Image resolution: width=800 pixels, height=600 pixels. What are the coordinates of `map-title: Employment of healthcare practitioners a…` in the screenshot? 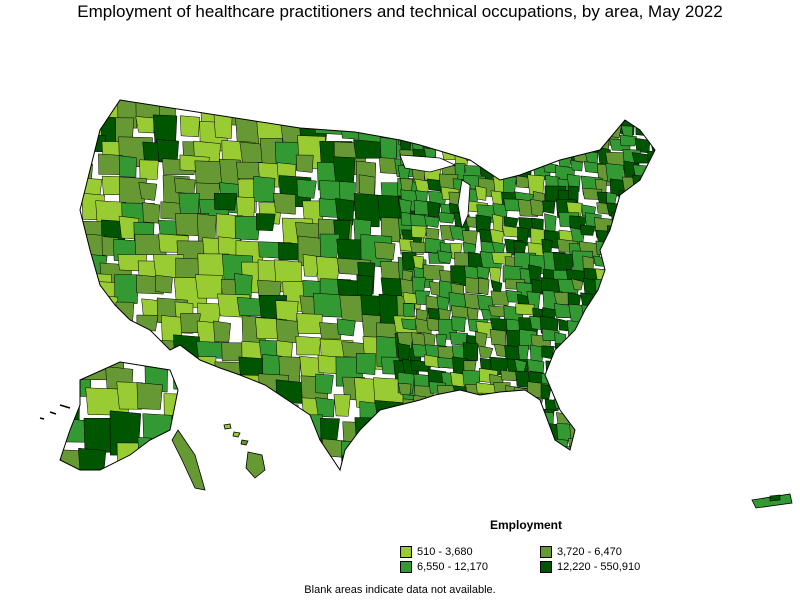 It's located at (400, 11).